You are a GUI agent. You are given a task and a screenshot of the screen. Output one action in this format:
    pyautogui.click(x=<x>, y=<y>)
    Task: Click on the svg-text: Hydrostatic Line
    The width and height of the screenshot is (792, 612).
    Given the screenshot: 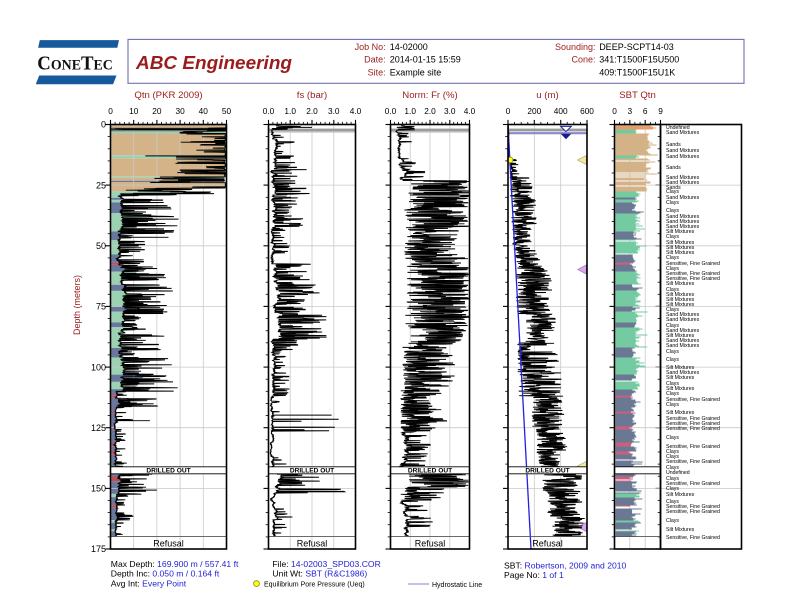 What is the action you would take?
    pyautogui.click(x=457, y=585)
    